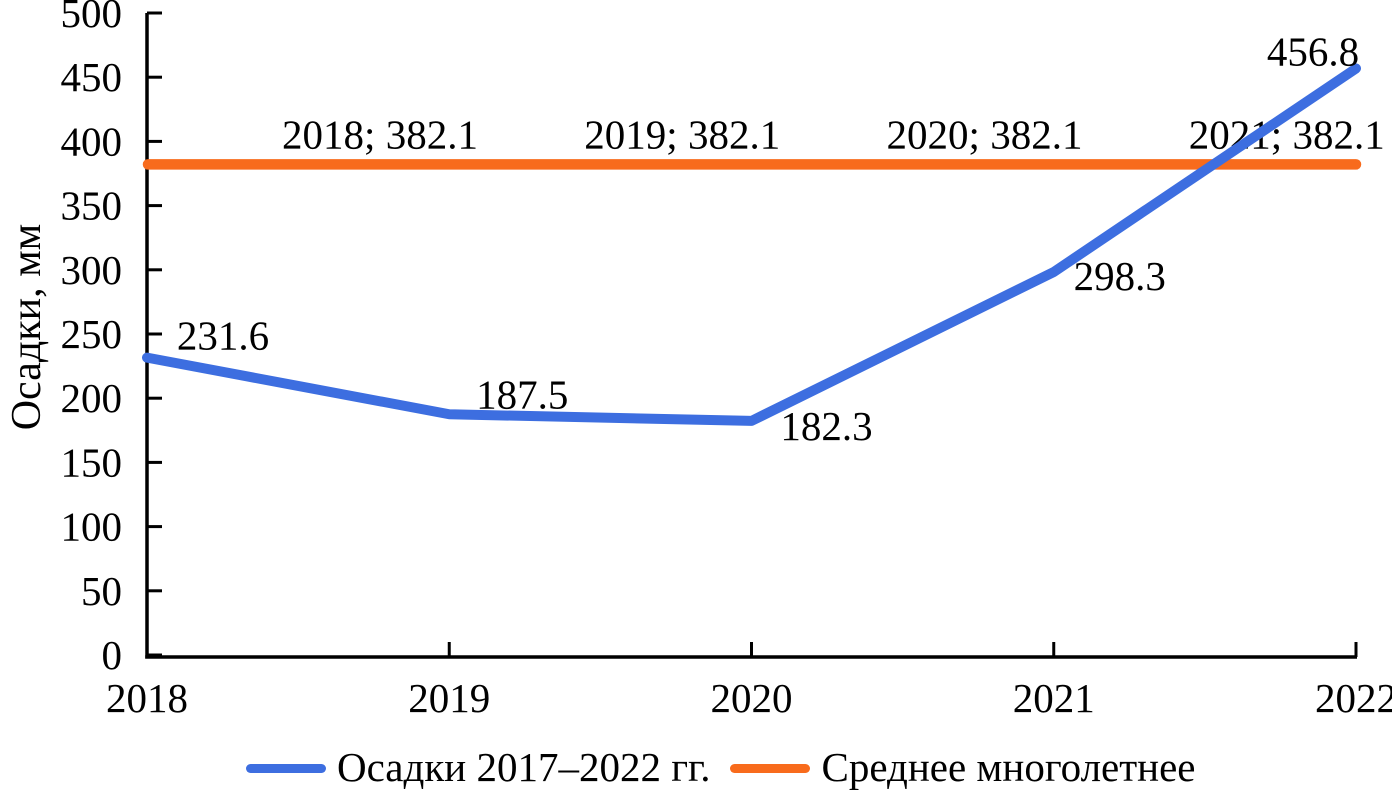  I want to click on y-tick-label: 350, so click(92, 206).